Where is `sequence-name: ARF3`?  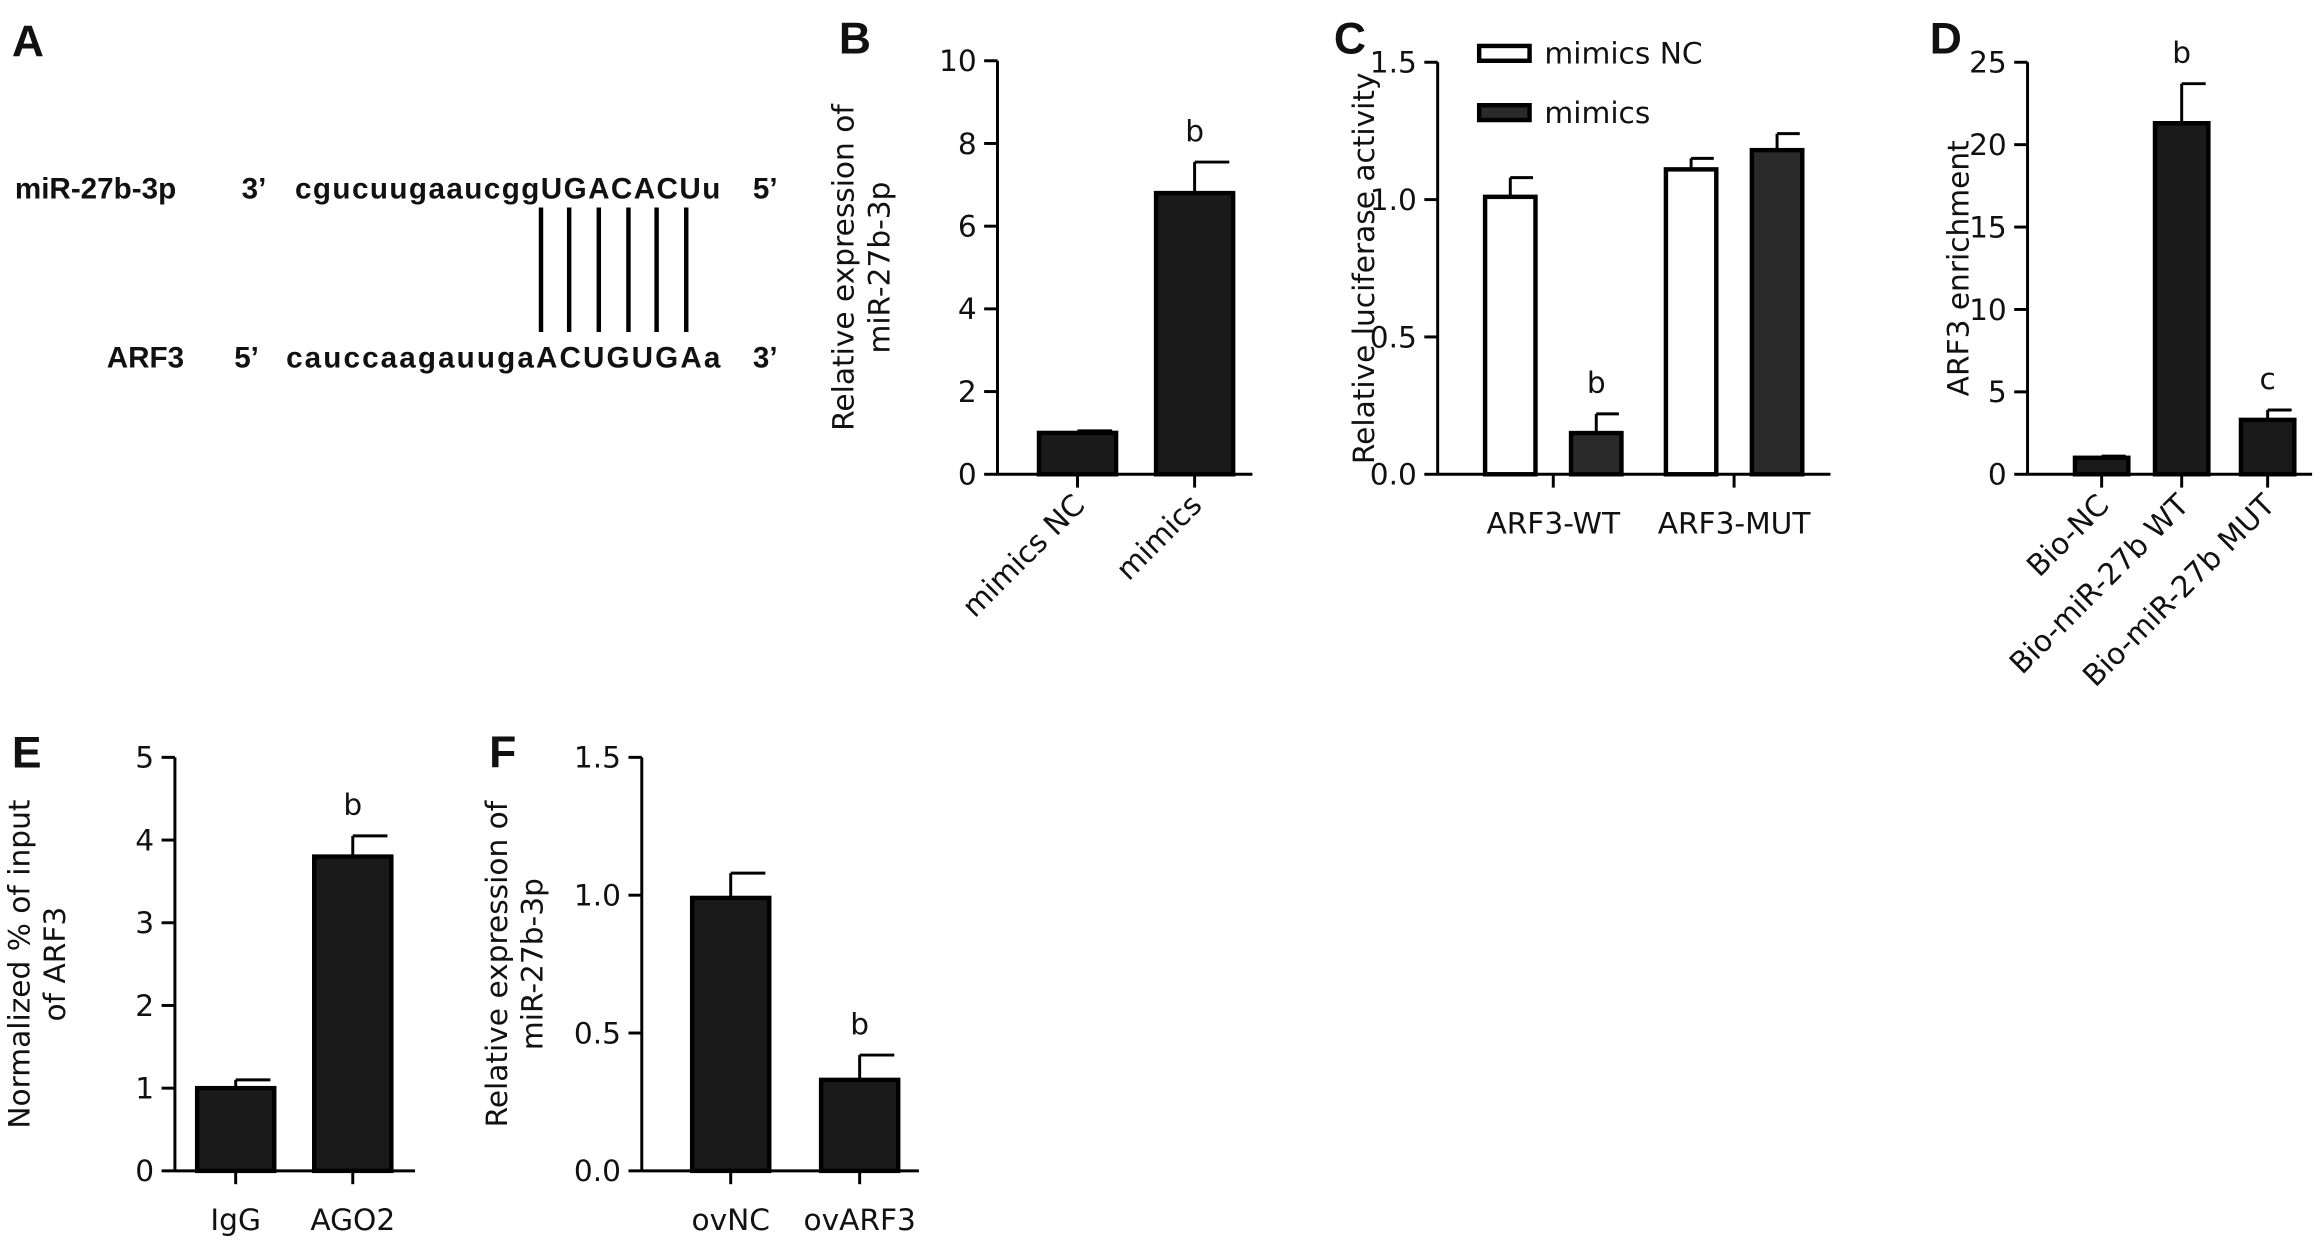
sequence-name: ARF3 is located at coordinates (145, 358).